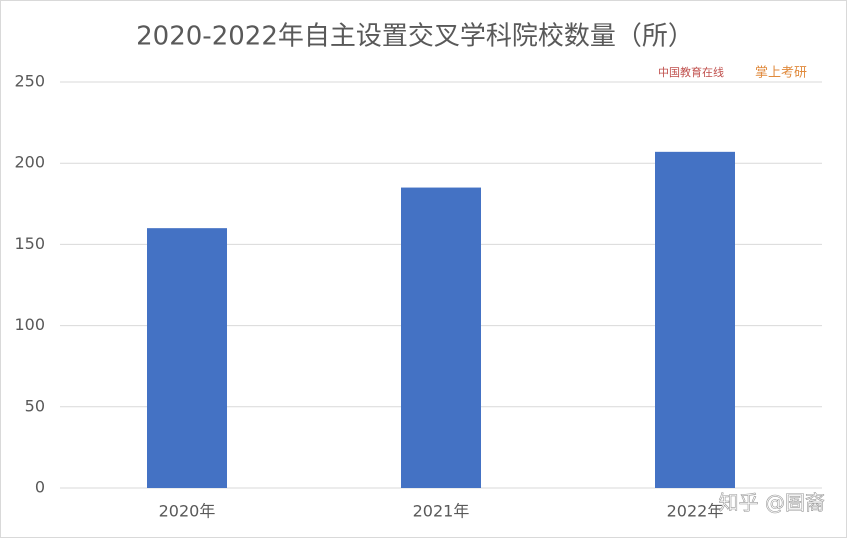 The height and width of the screenshot is (538, 847). I want to click on y-tick-label: 250, so click(29, 81).